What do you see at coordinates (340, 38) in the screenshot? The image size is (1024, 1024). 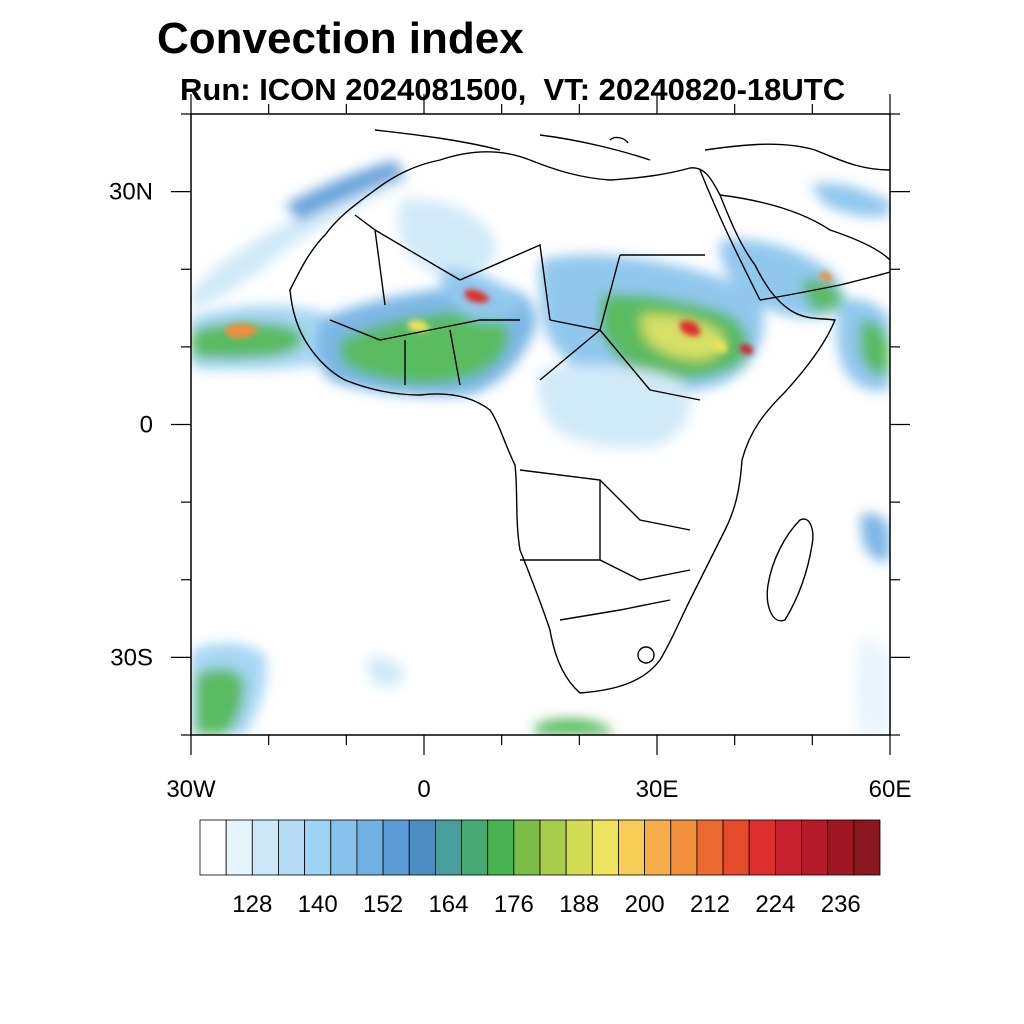 I see `chart-title: Convection index` at bounding box center [340, 38].